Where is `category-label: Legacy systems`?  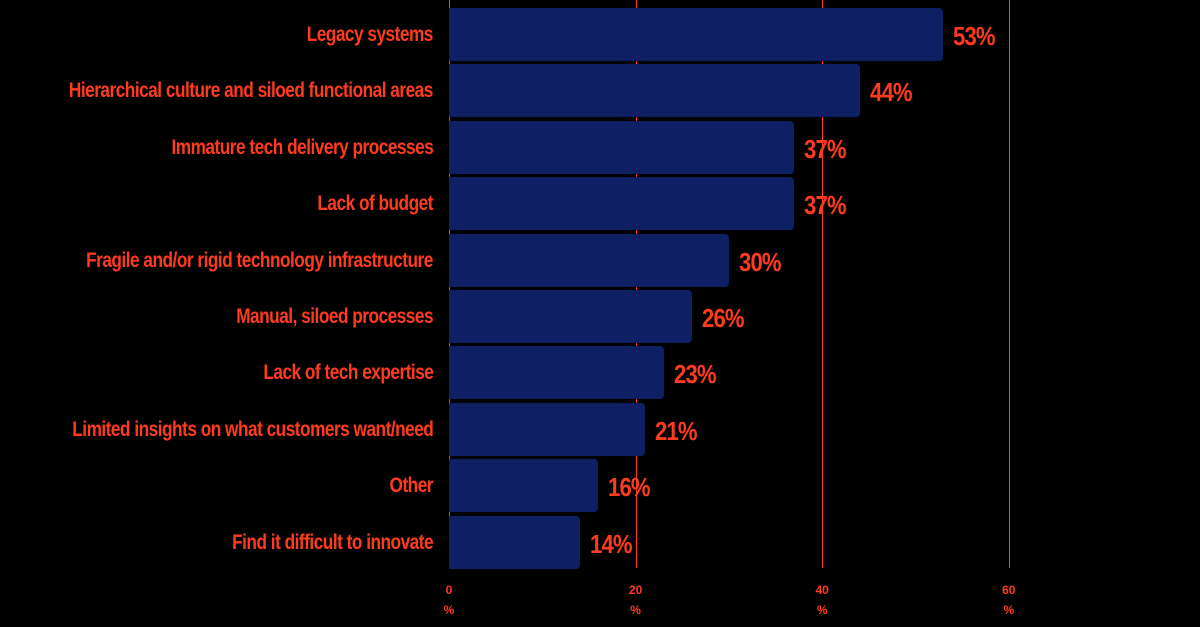
category-label: Legacy systems is located at coordinates (370, 34).